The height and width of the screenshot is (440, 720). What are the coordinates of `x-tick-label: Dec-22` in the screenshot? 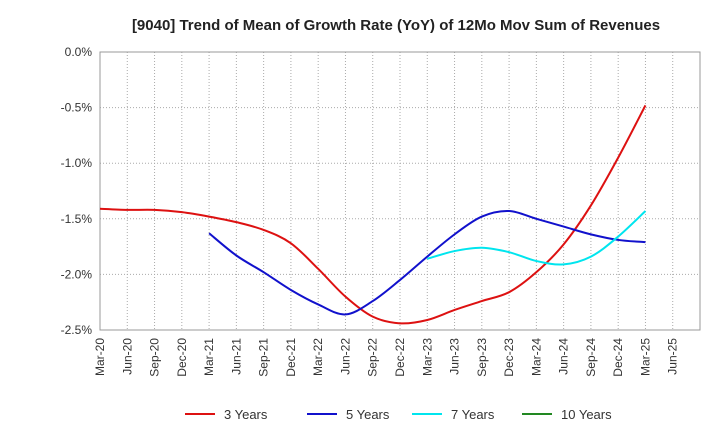 It's located at (400, 357).